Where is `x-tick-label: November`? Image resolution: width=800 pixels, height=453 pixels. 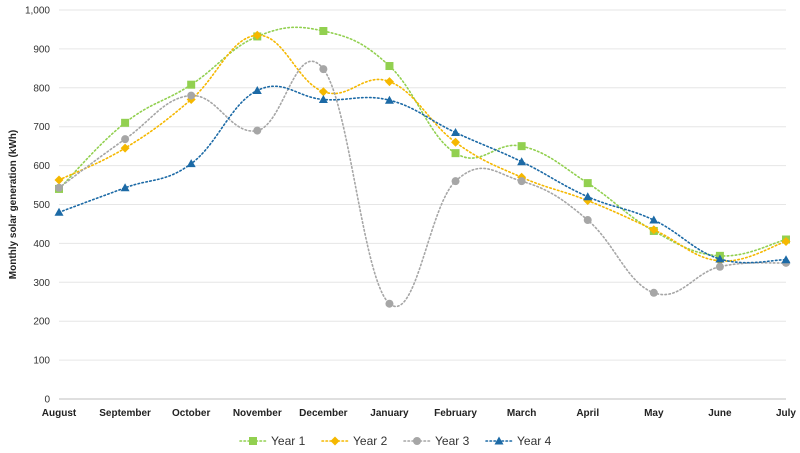 x-tick-label: November is located at coordinates (257, 413).